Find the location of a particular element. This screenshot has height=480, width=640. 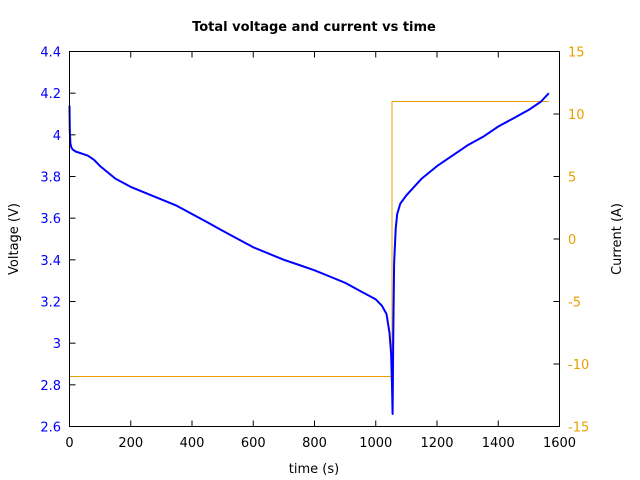

x-tick-label: 200 is located at coordinates (130, 443).